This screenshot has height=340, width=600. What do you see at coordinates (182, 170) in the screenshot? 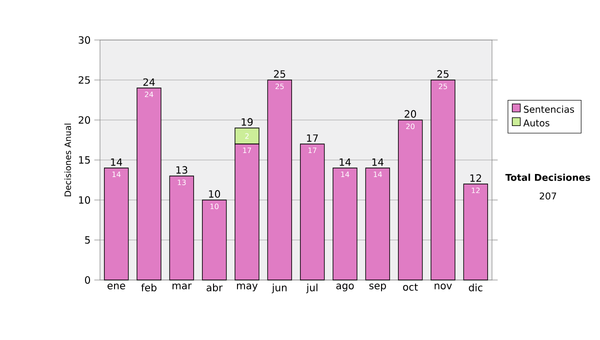
I see `total-label: 13` at bounding box center [182, 170].